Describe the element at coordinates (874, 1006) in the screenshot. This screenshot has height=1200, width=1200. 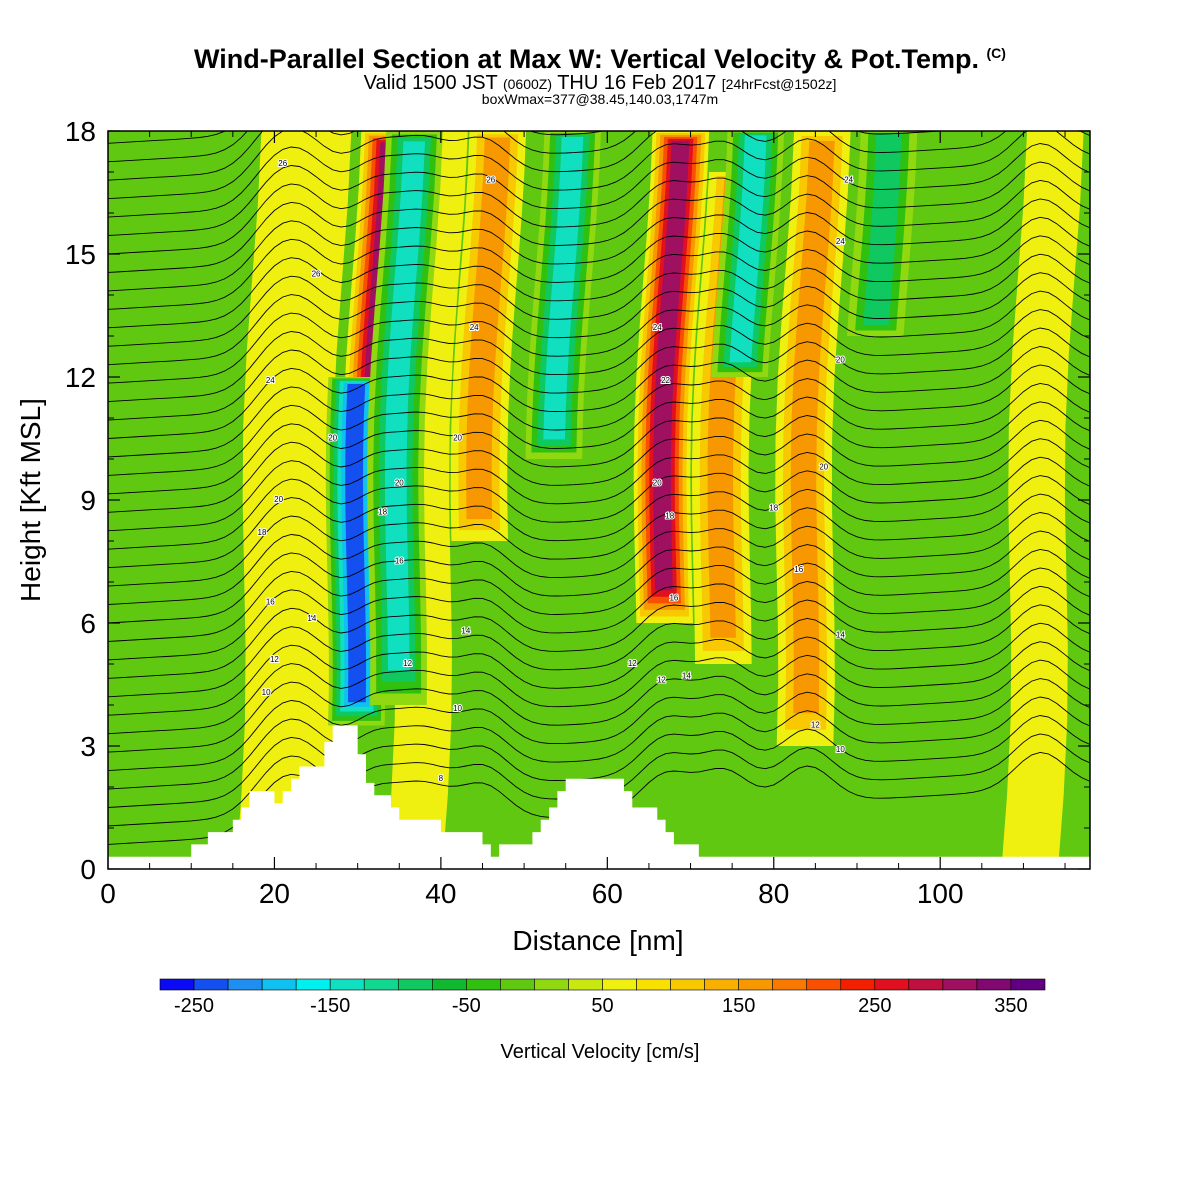
I see `colorbar-tick-label: 250` at that location.